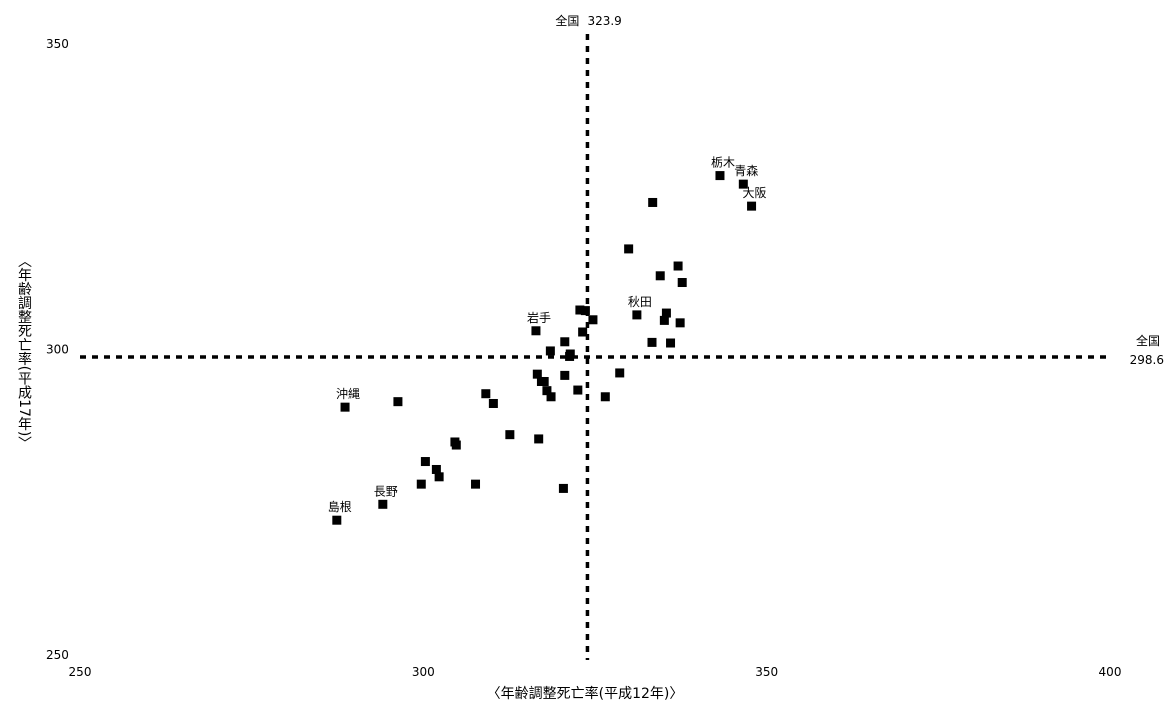  Describe the element at coordinates (423, 672) in the screenshot. I see `x-tick-label: 300` at that location.